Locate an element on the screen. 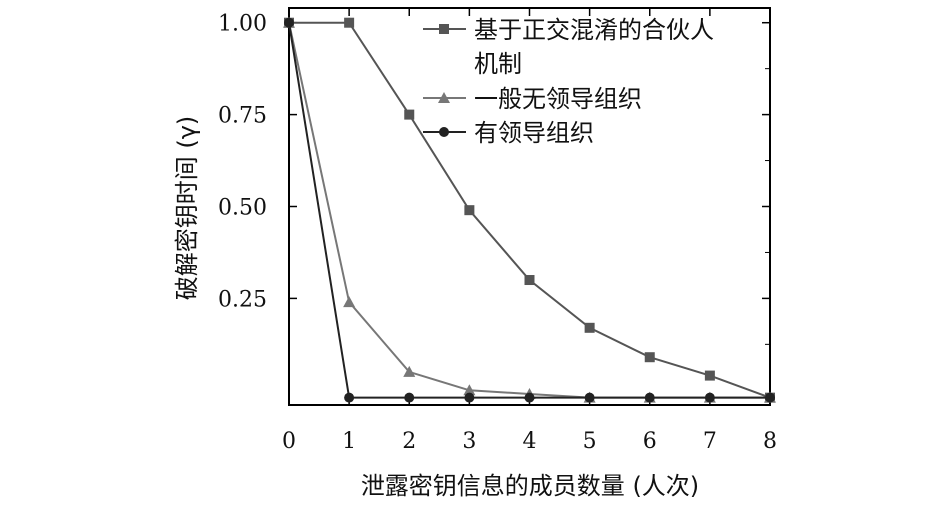  y-tick-label: 0.25 is located at coordinates (242, 299).